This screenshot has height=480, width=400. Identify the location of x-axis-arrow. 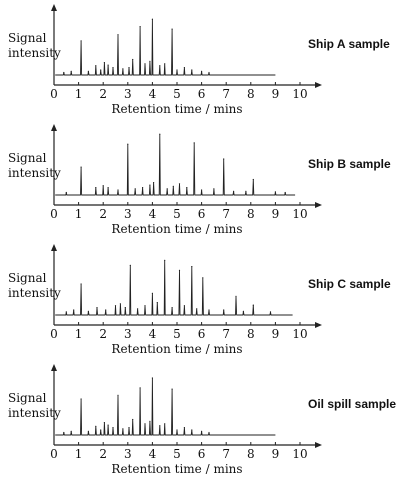
(318, 325).